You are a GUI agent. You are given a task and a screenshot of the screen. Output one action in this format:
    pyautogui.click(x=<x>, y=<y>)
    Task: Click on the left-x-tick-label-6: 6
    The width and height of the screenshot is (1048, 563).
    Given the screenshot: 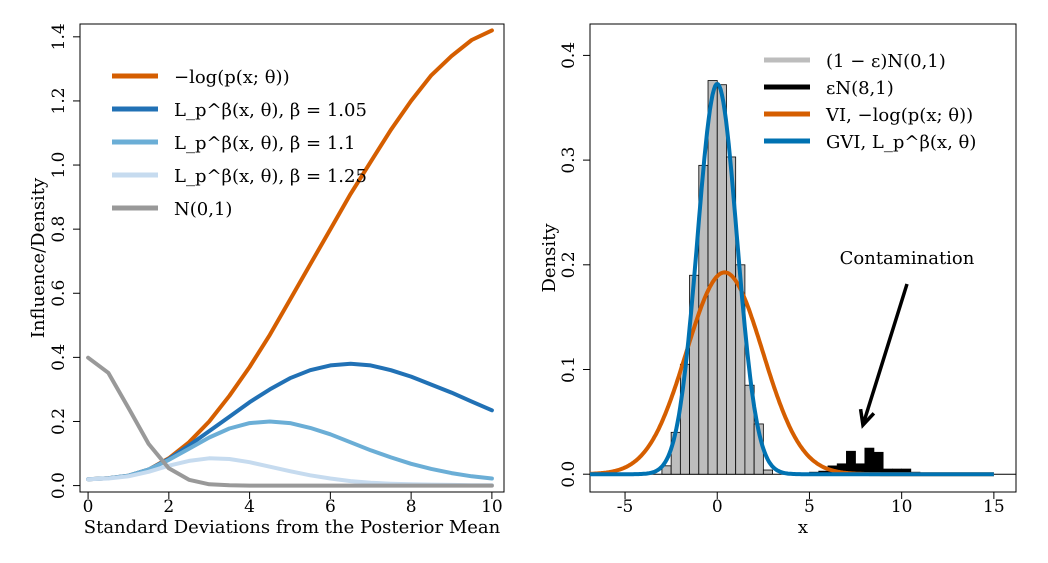 What is the action you would take?
    pyautogui.click(x=330, y=507)
    